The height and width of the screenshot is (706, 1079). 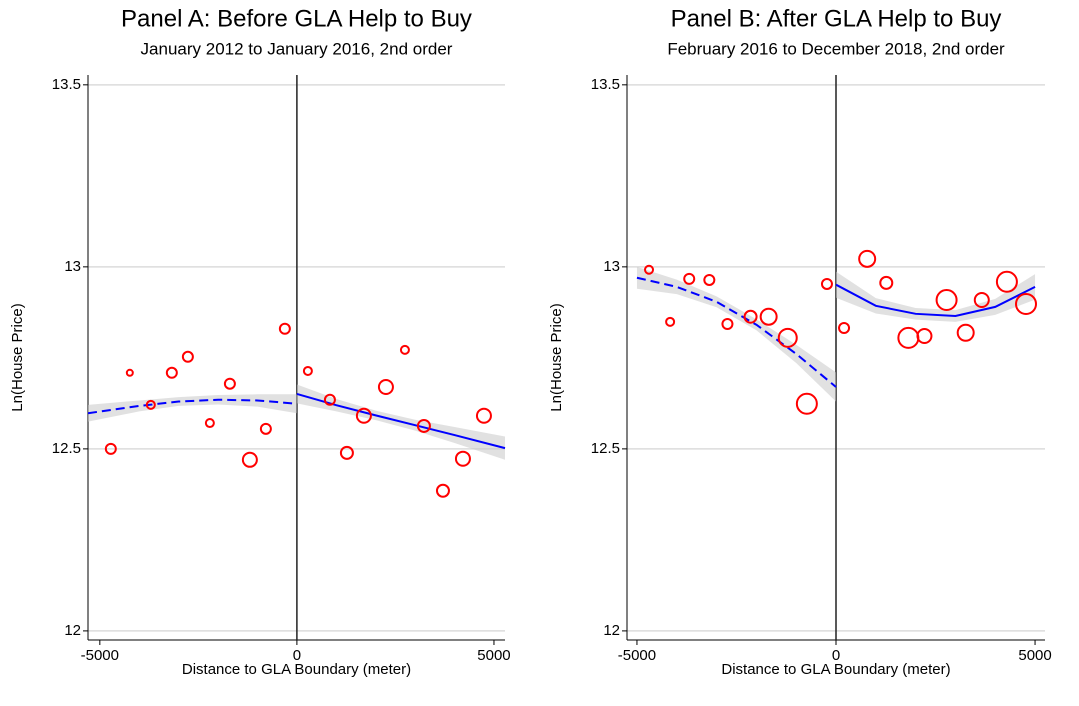 I want to click on chart-subtitle: January 2012 to January 2016, 2nd order, so click(x=297, y=48).